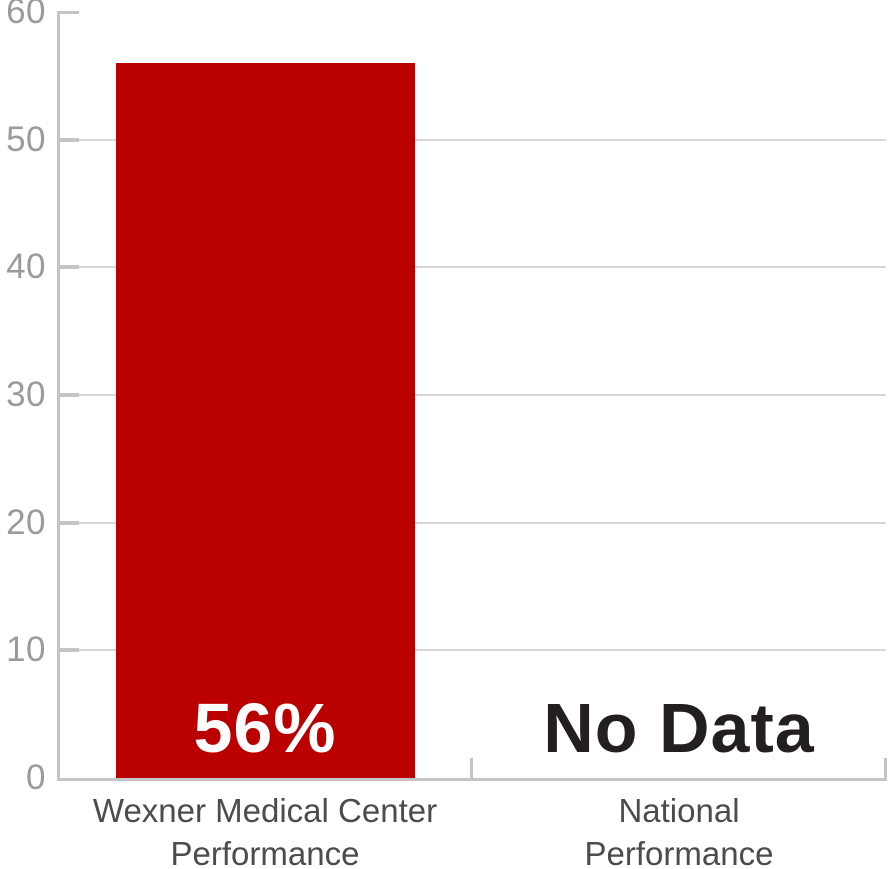 This screenshot has width=889, height=869. Describe the element at coordinates (36, 777) in the screenshot. I see `y-tick-label-0: 0` at that location.